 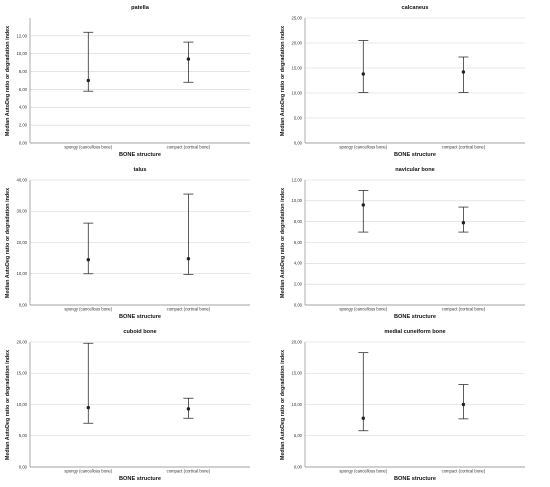 I want to click on chart-title: navicular bone, so click(x=415, y=170).